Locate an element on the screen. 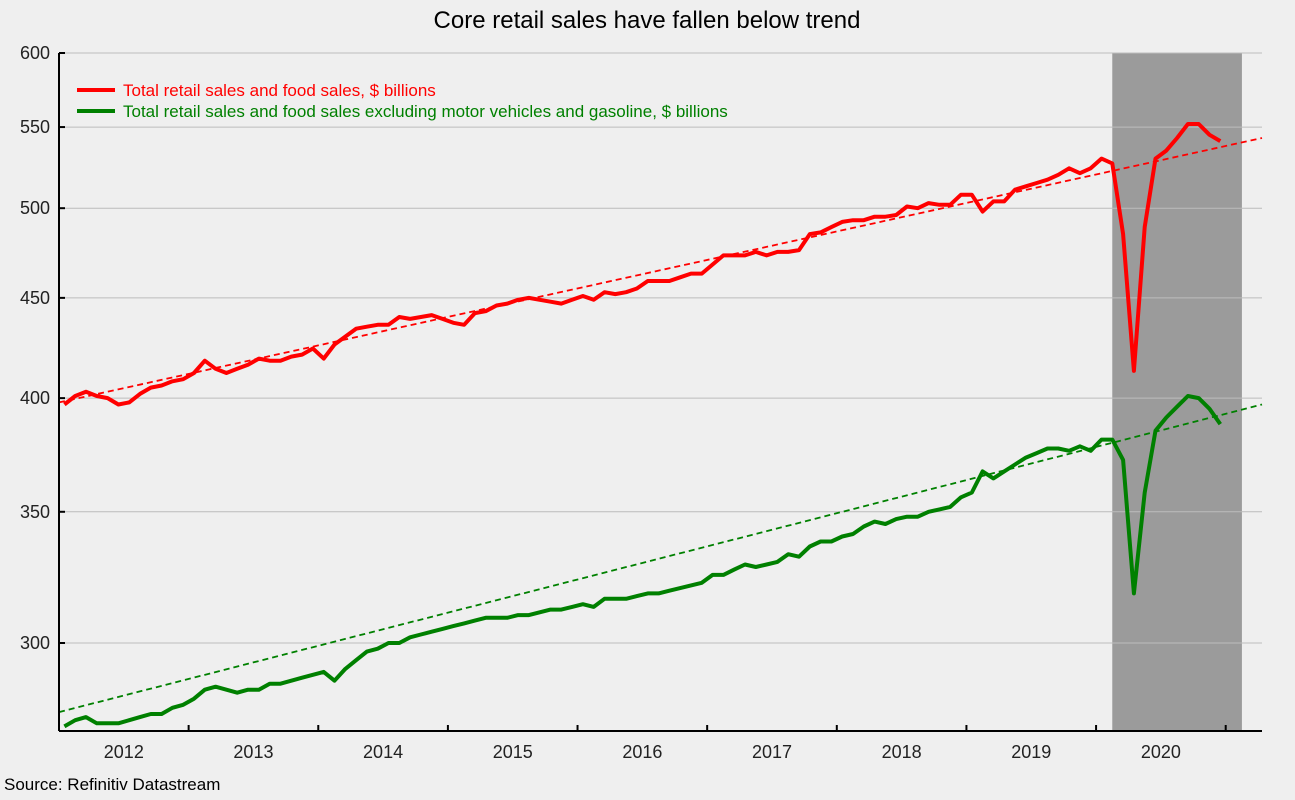  x-tick-label: 2018 is located at coordinates (902, 752).